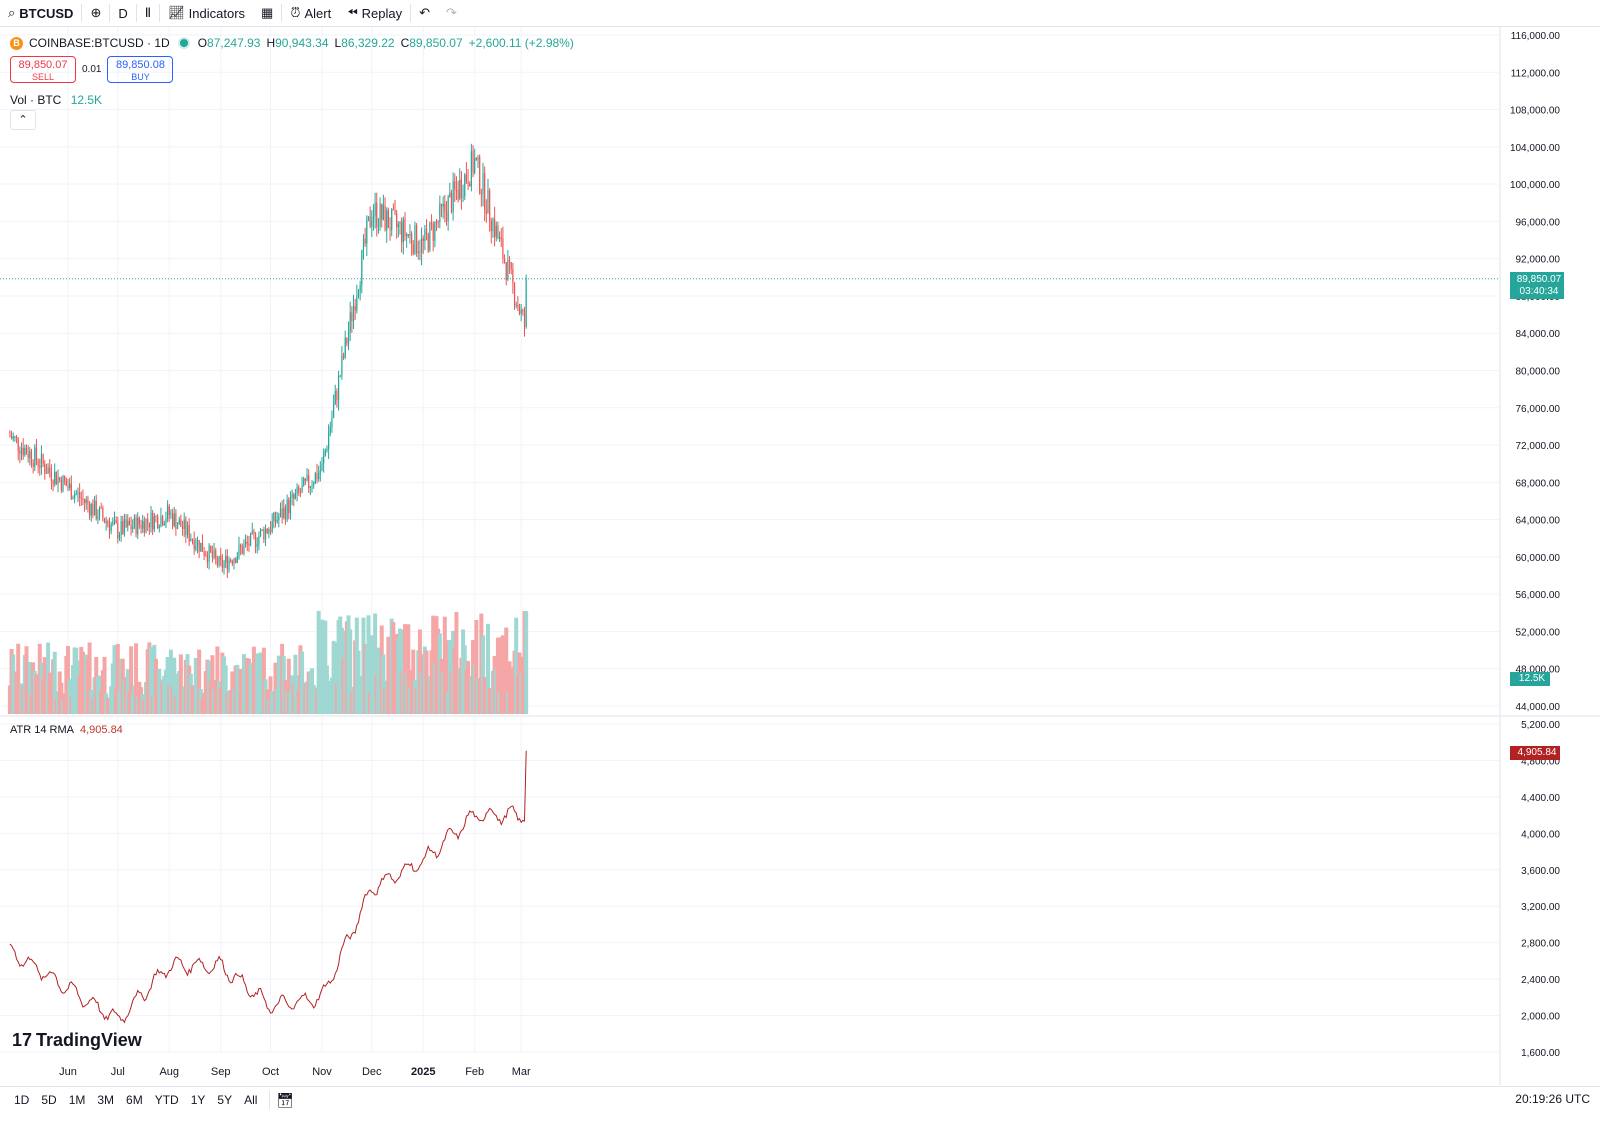 Image resolution: width=1600 pixels, height=1135 pixels. Describe the element at coordinates (77, 1040) in the screenshot. I see `tradingview-logo: 17 TradingView` at that location.